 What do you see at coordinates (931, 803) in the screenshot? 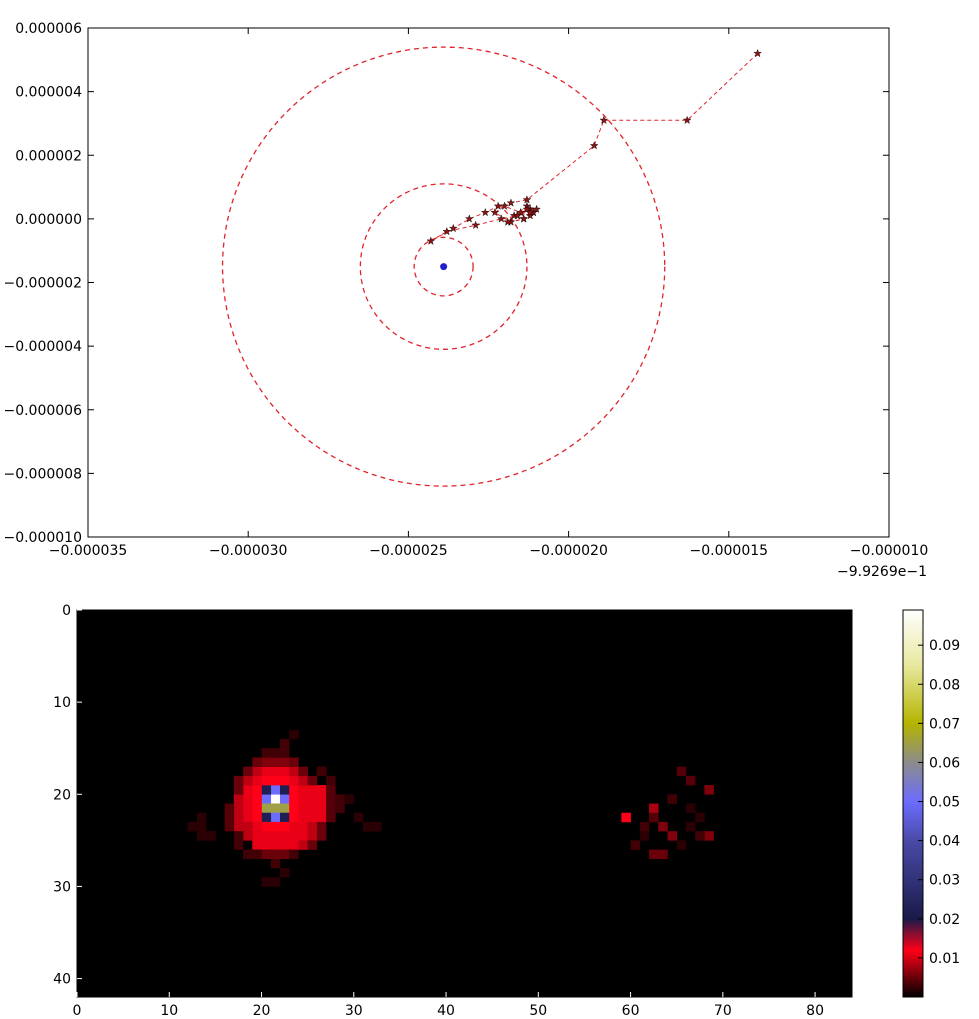
I see `colorbar: 0.01 0.02 0.03 0.04 0.05 0.06 0.07 0.08 0.09` at bounding box center [931, 803].